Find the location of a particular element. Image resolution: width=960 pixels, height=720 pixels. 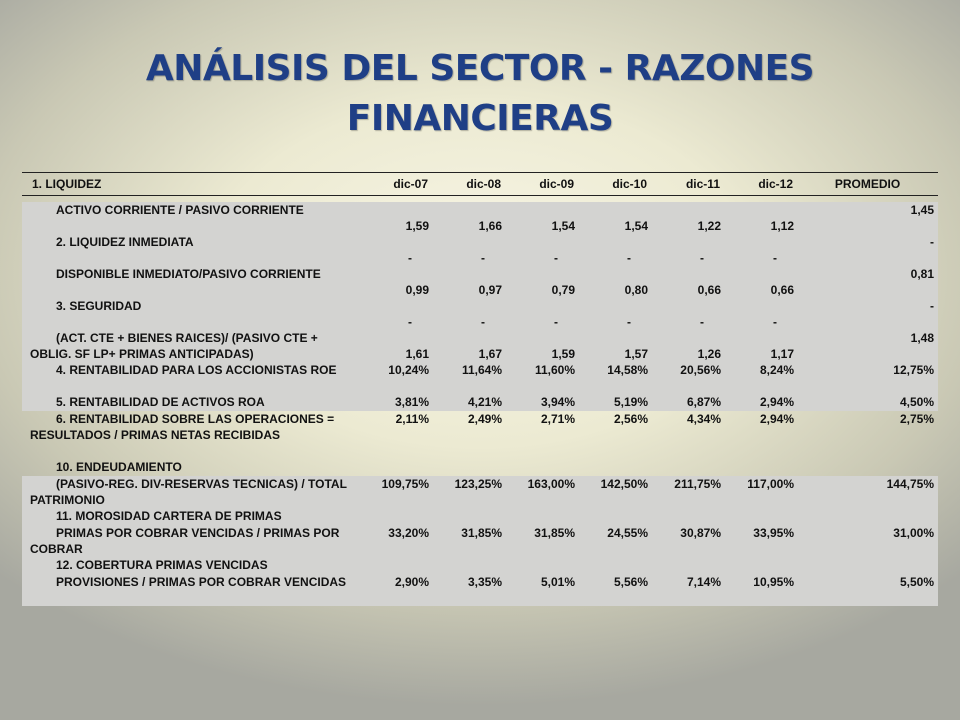

row-value: 11,60% is located at coordinates (541, 378).